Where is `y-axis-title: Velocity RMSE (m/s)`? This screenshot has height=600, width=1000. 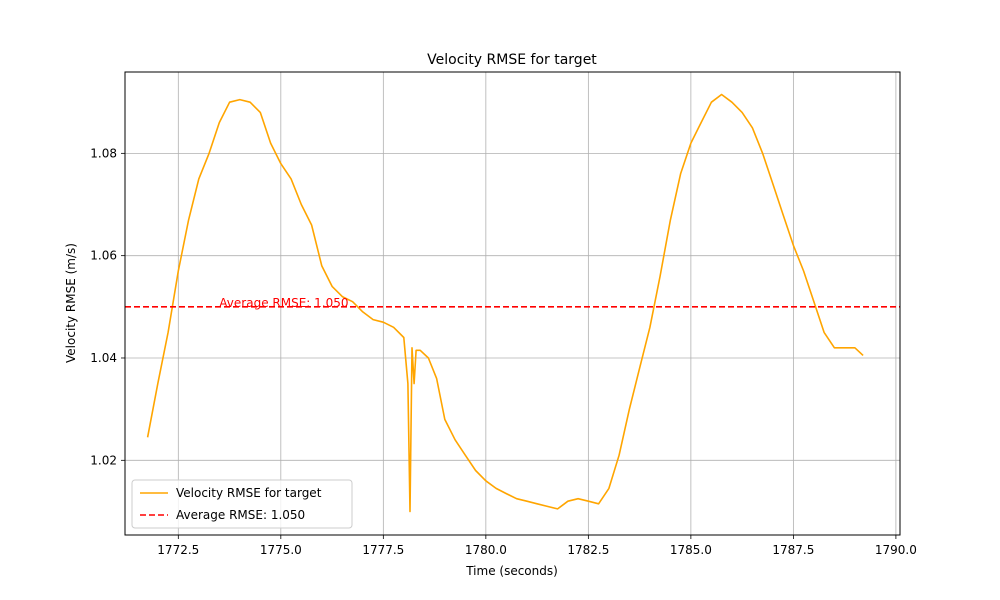
y-axis-title: Velocity RMSE (m/s) is located at coordinates (71, 303).